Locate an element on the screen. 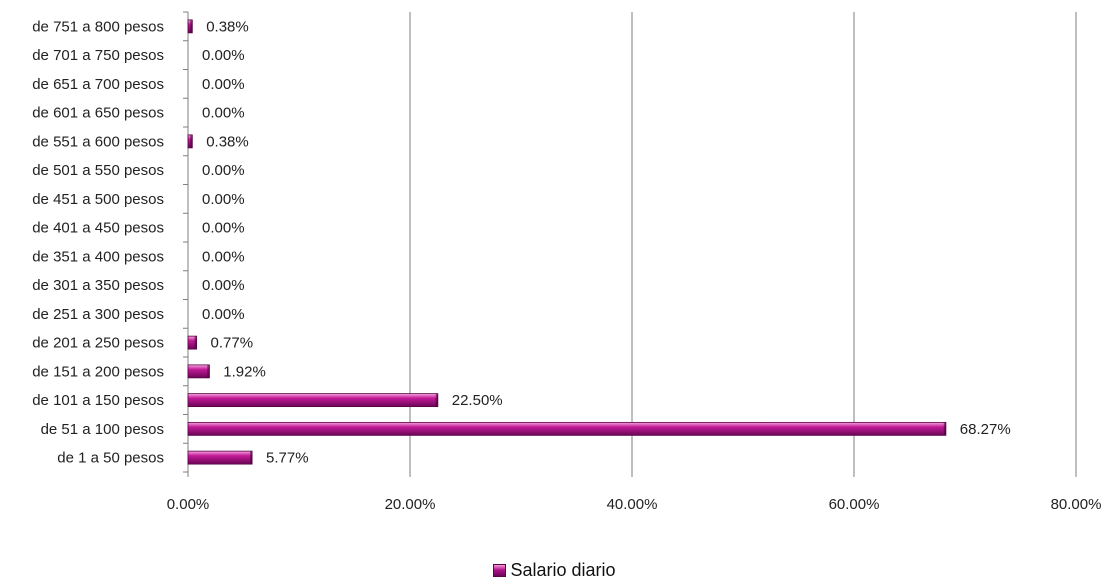 This screenshot has width=1109, height=581. category-label: de 1 a 50 pesos is located at coordinates (110, 458).